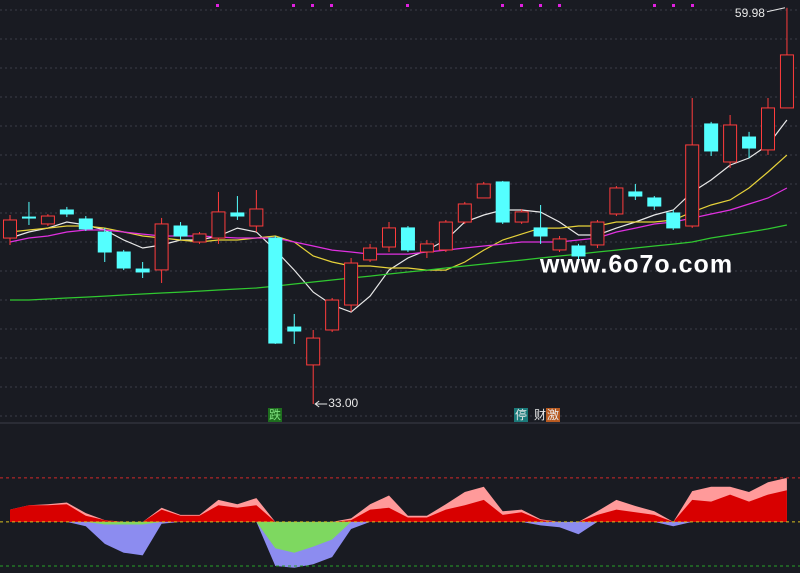 This screenshot has height=573, width=800. Describe the element at coordinates (321, 404) in the screenshot. I see `low-arrow` at that location.